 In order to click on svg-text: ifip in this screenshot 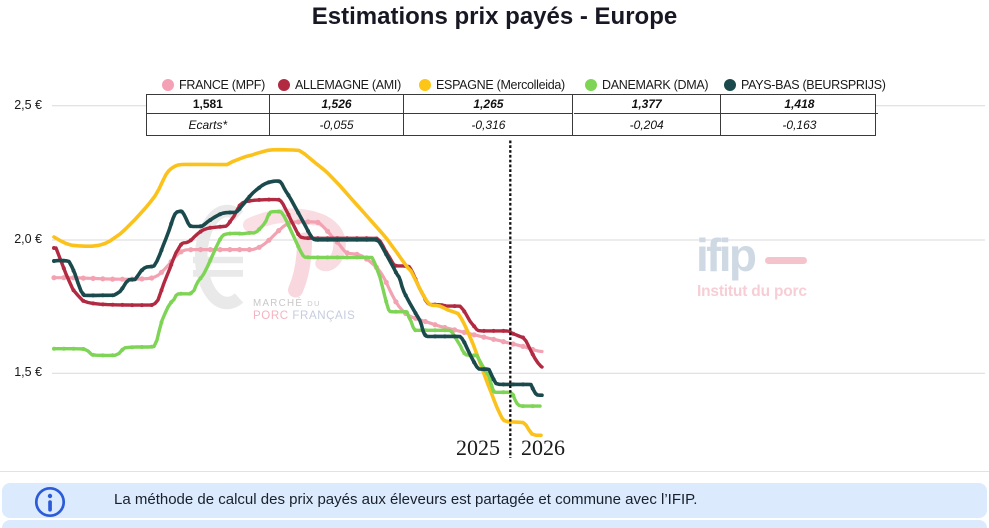, I will do `click(726, 255)`.